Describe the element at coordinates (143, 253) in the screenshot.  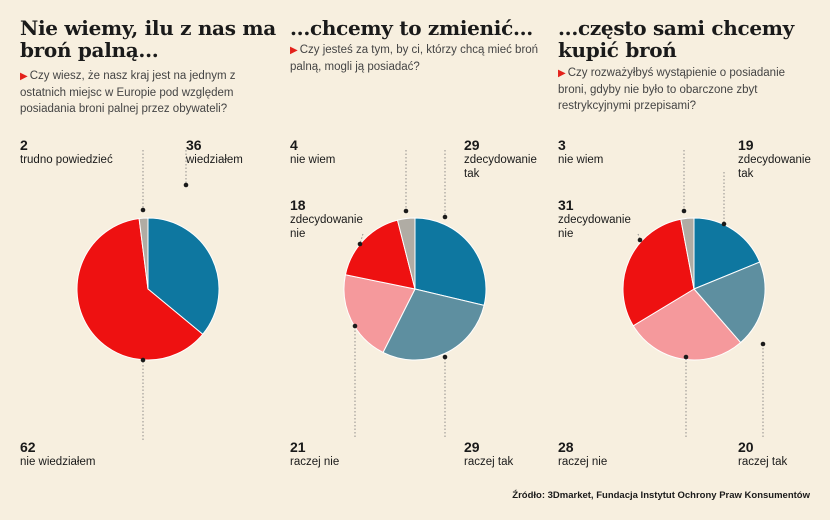
I see `pie-slice-trudno-powiedzieć` at that location.